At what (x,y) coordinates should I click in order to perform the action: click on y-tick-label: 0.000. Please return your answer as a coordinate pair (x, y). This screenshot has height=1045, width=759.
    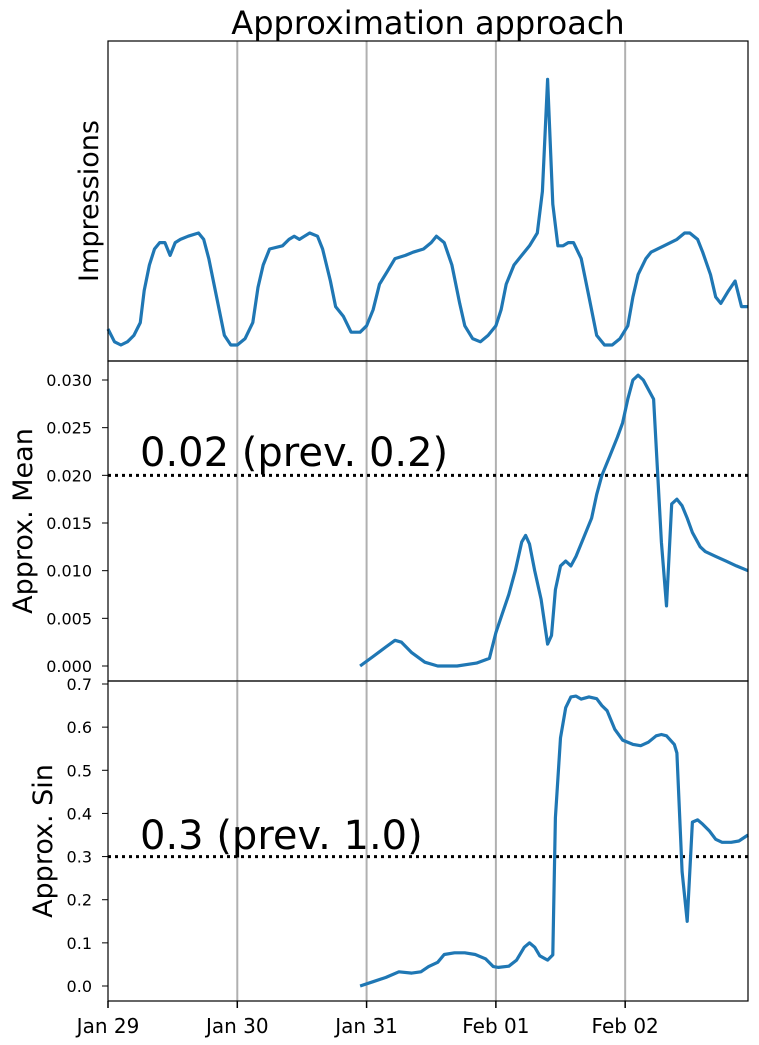
    Looking at the image, I should click on (69, 666).